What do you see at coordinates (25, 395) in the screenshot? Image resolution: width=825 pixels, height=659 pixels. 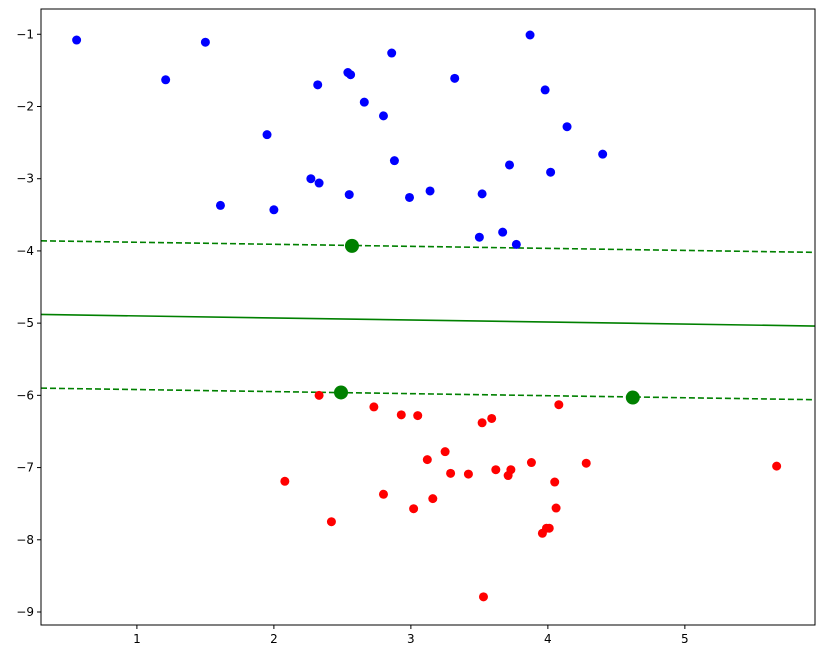 I see `y-tick-label-5: −6` at bounding box center [25, 395].